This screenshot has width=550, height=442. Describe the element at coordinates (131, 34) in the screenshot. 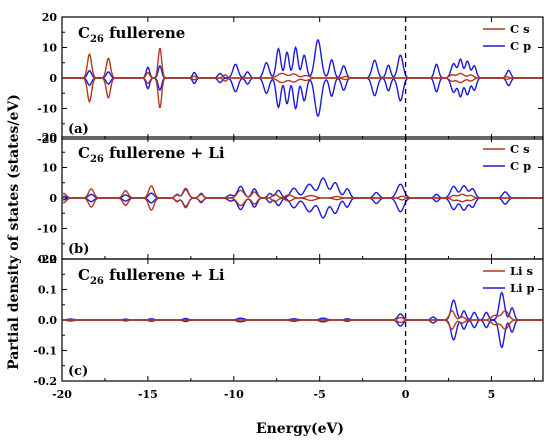

I see `panel-title: C26 fullerene` at that location.